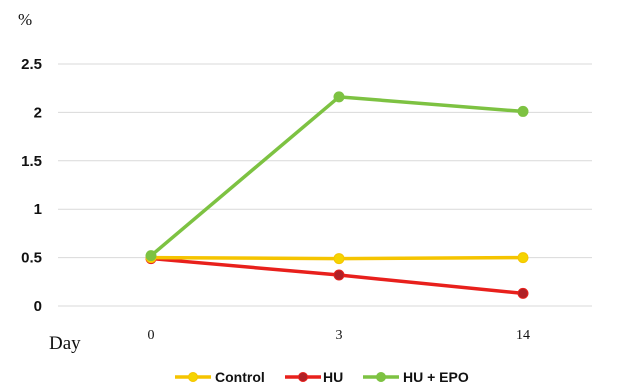  What do you see at coordinates (31, 185) in the screenshot?
I see `y-tick-labels: 0 0.5 1 1.5 2 2.5` at bounding box center [31, 185].